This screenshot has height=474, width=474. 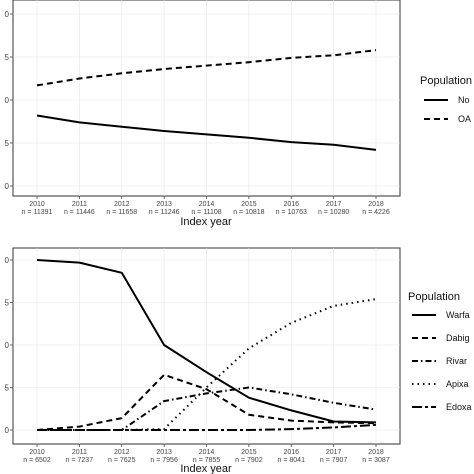 What do you see at coordinates (459, 407) in the screenshot?
I see `legend-label-edoxa: Edoxa` at bounding box center [459, 407].